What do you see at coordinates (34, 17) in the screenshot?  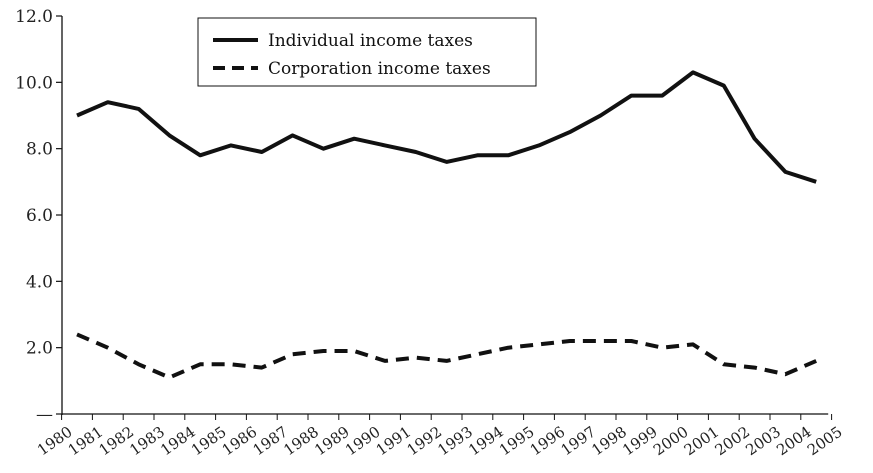 I see `y-tick-label: 12.0` at bounding box center [34, 17].